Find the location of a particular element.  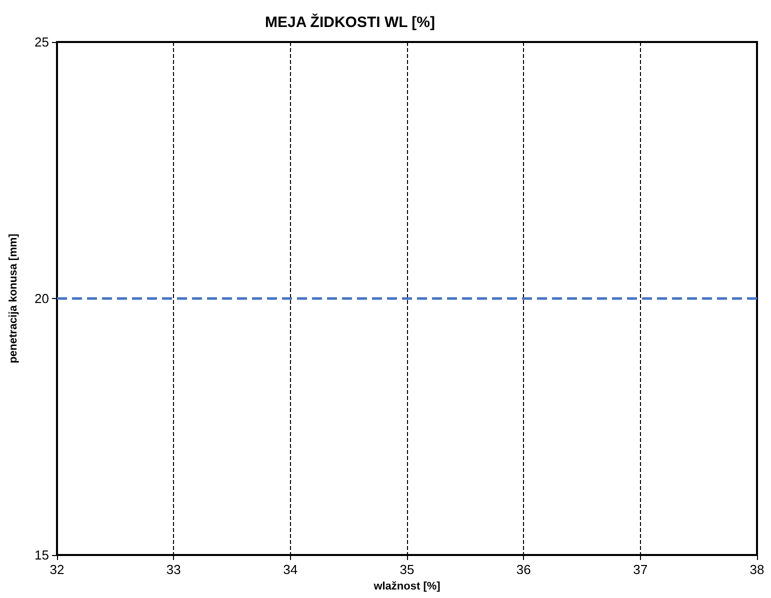

x-tick-label: 36 is located at coordinates (523, 569).